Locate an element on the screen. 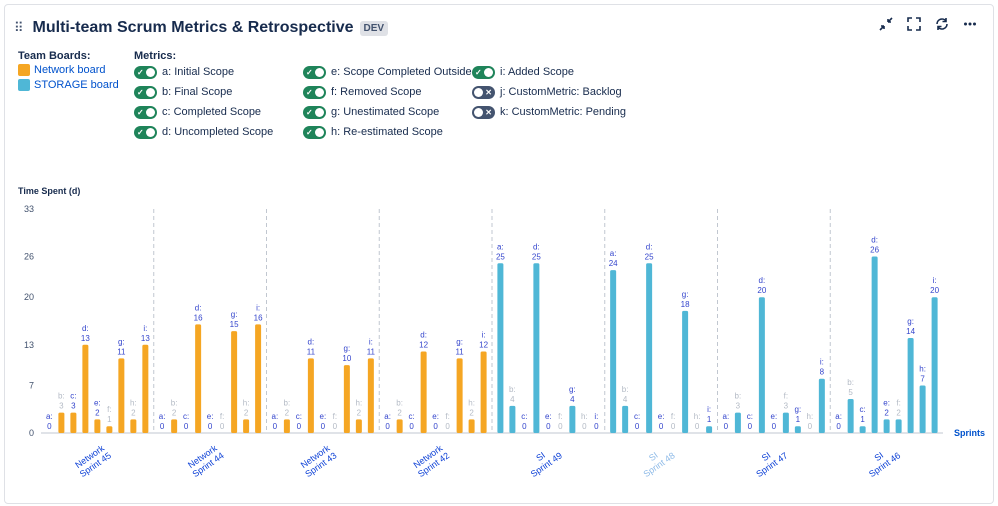 The image size is (998, 506). cross-icon: ✕ is located at coordinates (488, 112).